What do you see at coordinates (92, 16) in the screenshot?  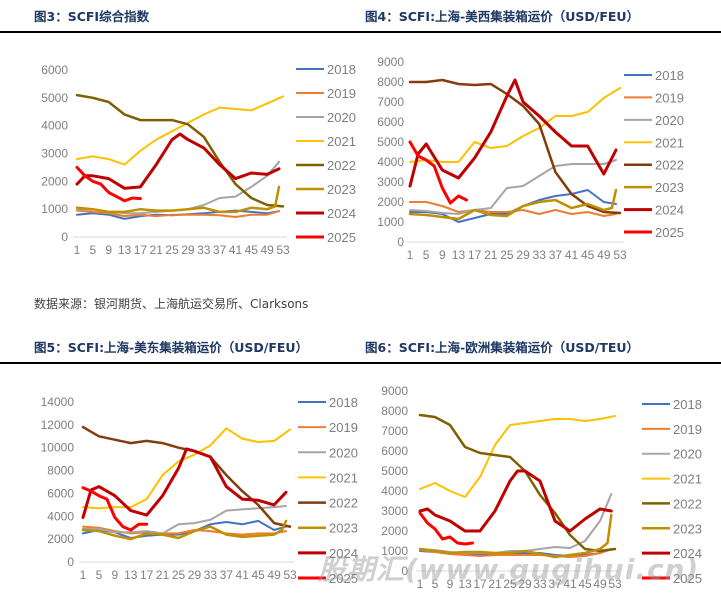 I see `chart-title-fig3: 图3：SCFI综合指数` at bounding box center [92, 16].